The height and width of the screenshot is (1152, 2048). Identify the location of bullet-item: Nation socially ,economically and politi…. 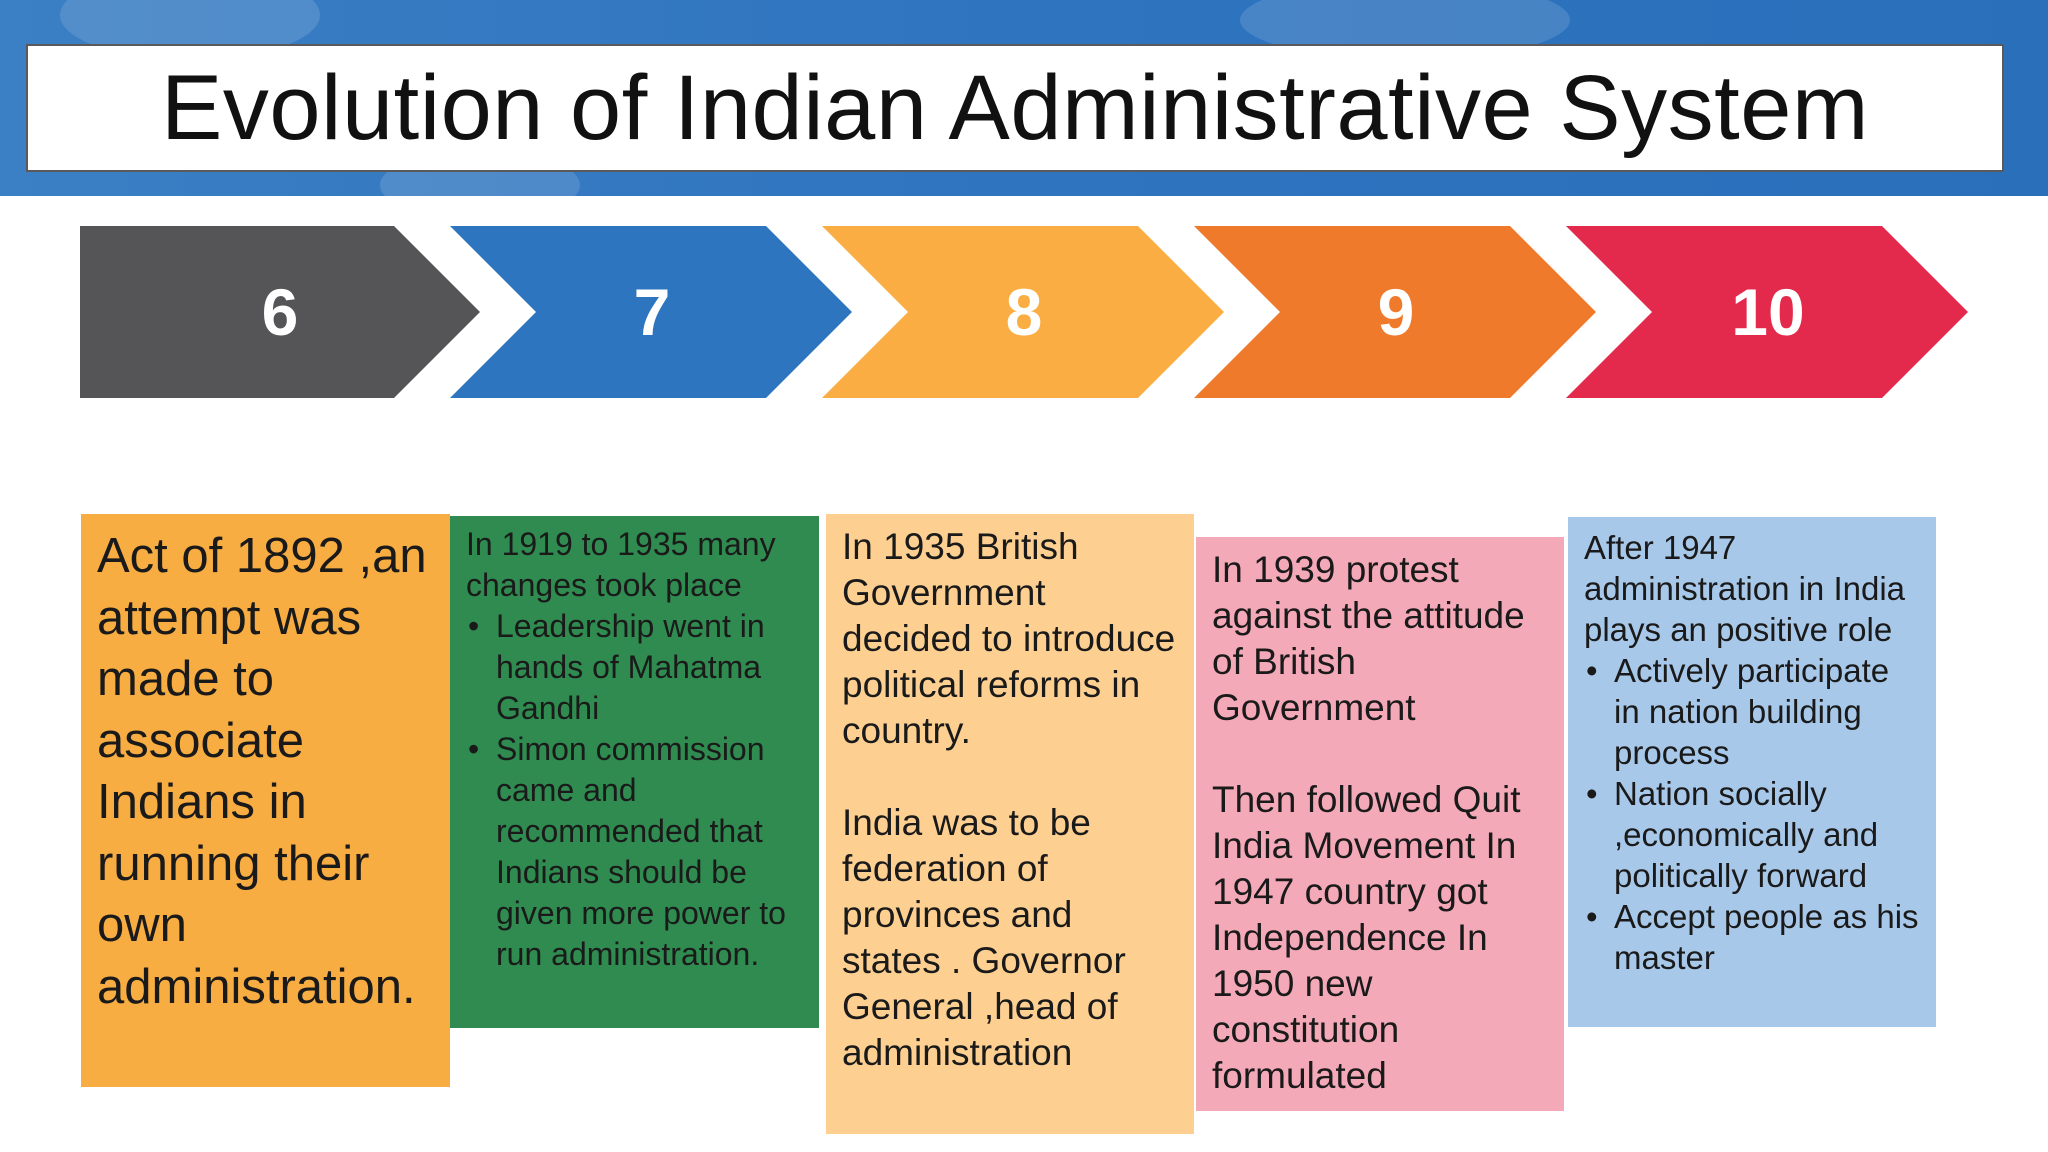
(1753, 834).